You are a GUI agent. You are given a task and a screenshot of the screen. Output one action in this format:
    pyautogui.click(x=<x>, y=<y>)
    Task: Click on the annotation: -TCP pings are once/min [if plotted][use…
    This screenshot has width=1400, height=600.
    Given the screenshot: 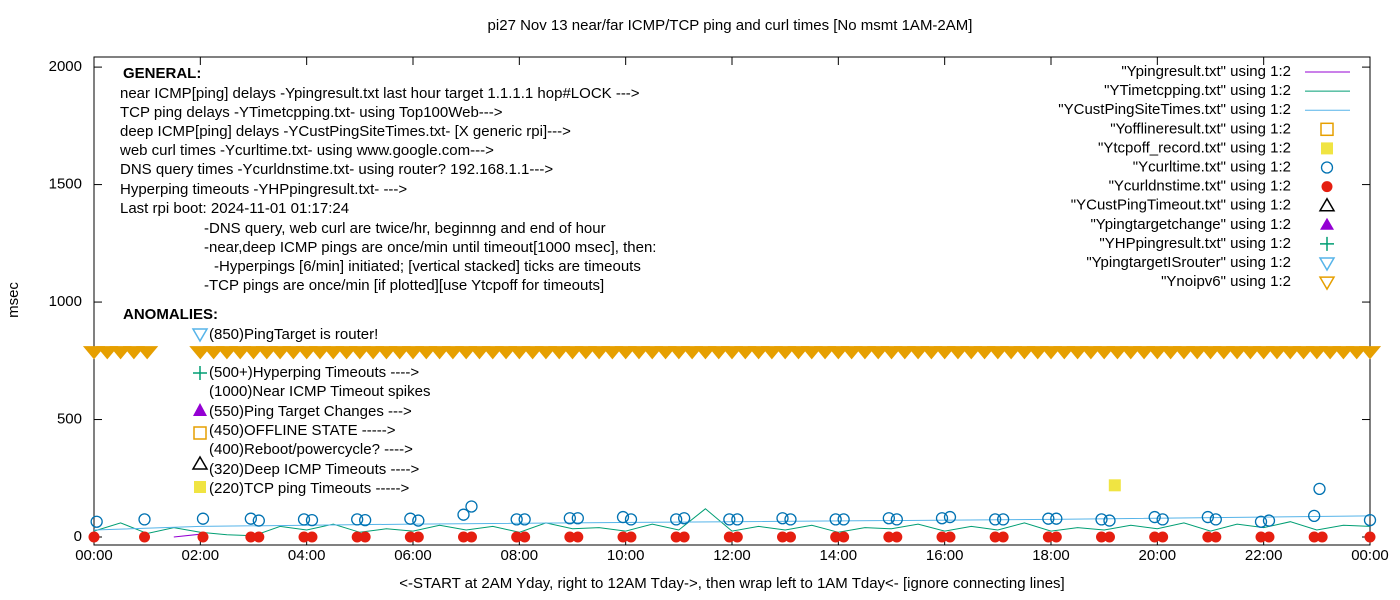 What is the action you would take?
    pyautogui.click(x=404, y=285)
    